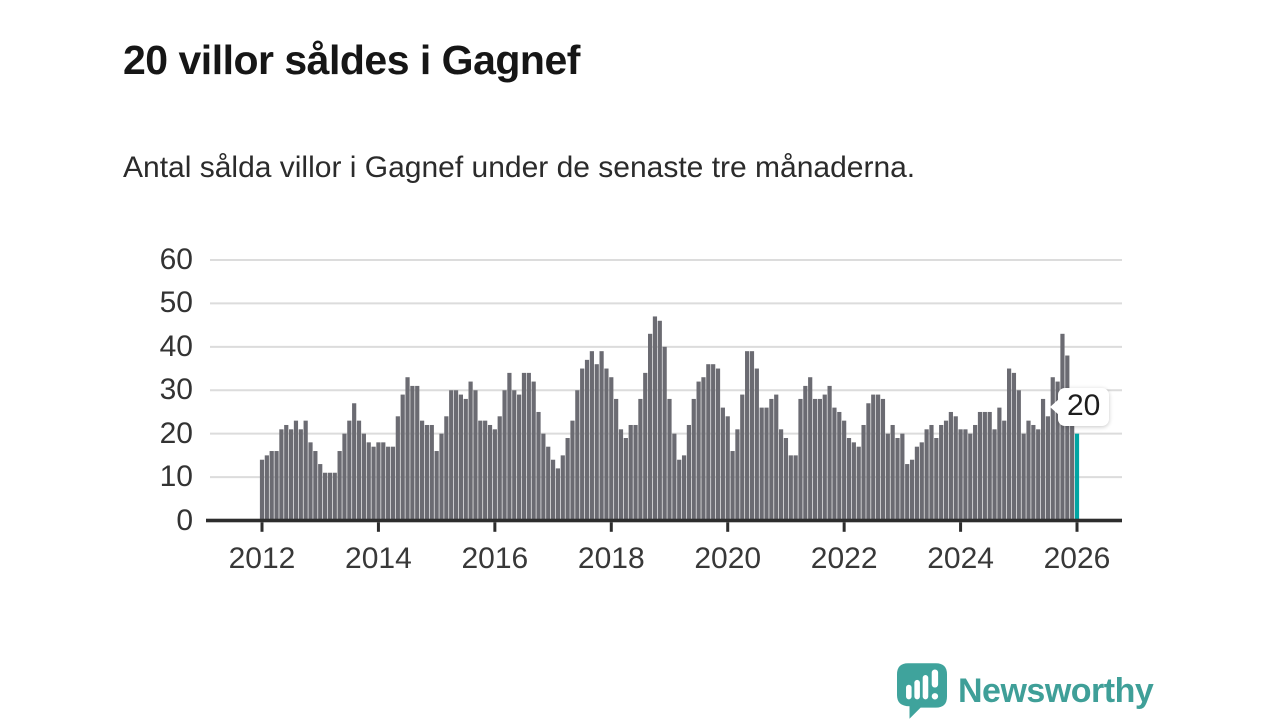 The width and height of the screenshot is (1280, 720). I want to click on x-axis-line, so click(664, 520).